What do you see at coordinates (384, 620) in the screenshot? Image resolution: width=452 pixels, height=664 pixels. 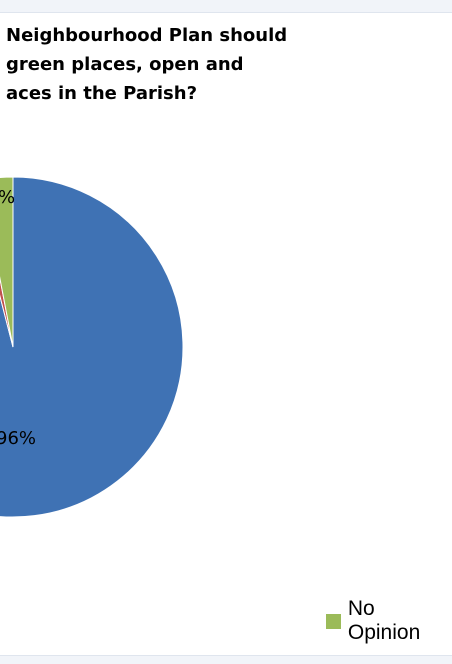 I see `legend-label: No Opinion` at bounding box center [384, 620].